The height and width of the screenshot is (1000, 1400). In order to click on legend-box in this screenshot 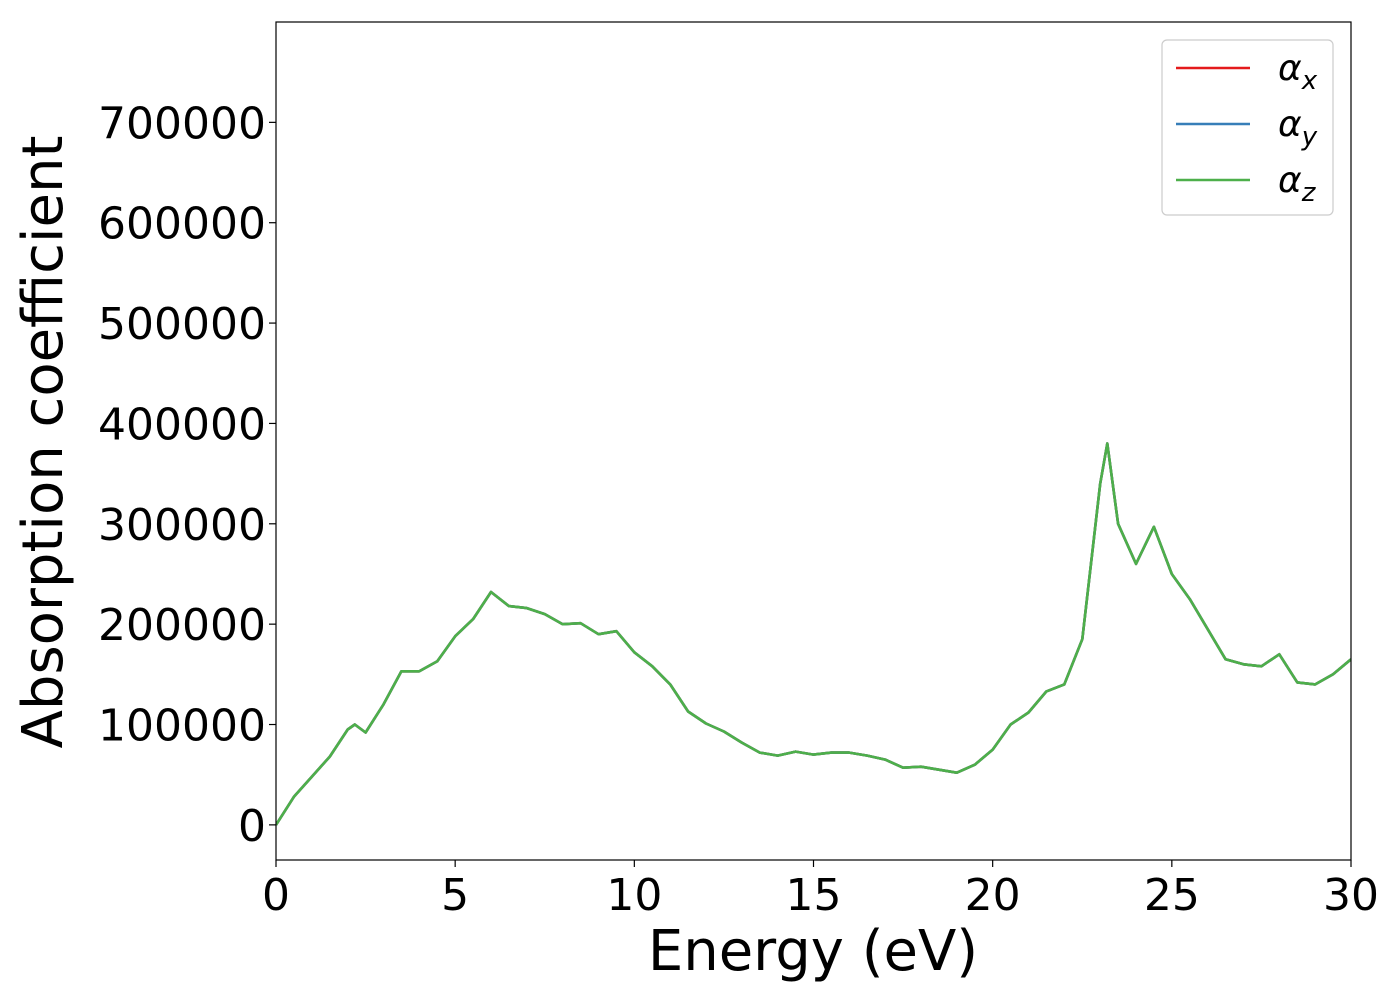, I will do `click(1247, 127)`.